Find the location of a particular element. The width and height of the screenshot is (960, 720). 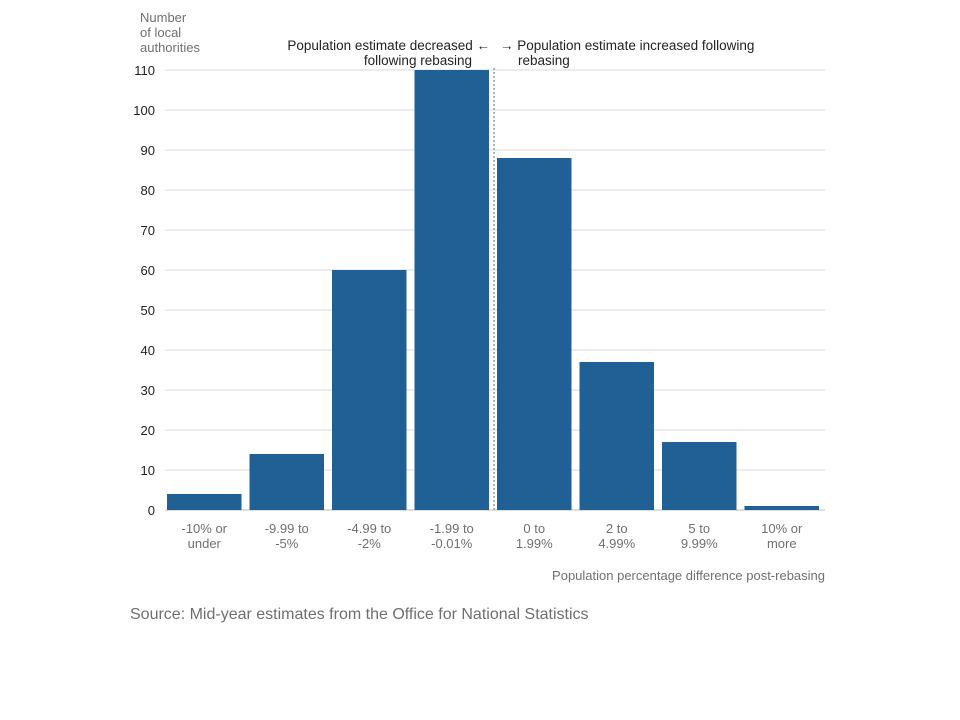

y-axis-label-line: of local is located at coordinates (160, 32).